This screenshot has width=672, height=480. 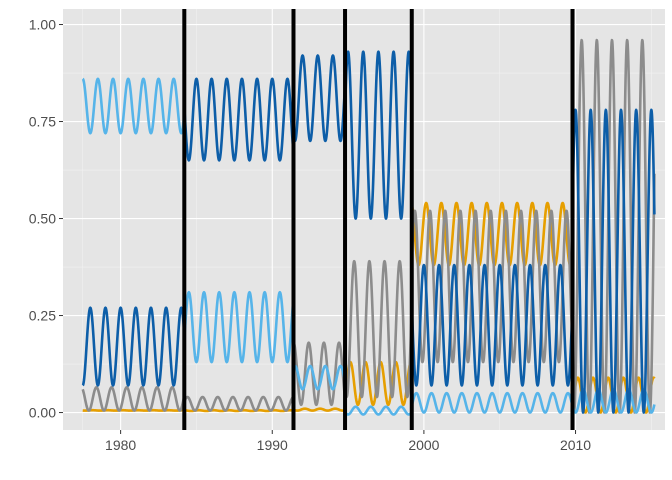 What do you see at coordinates (423, 445) in the screenshot?
I see `x-tick-label: 2000` at bounding box center [423, 445].